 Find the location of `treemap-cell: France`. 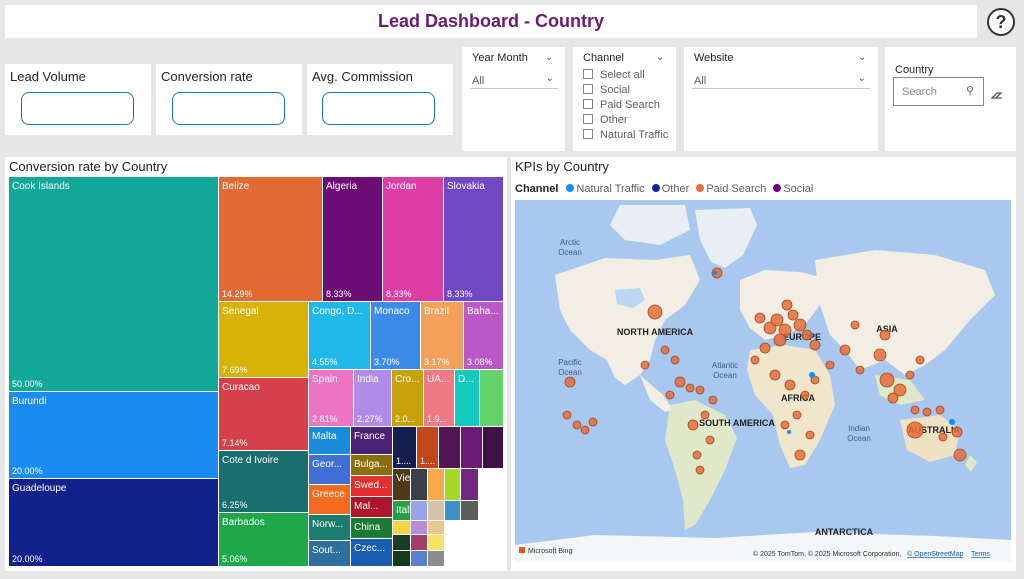

treemap-cell: France is located at coordinates (372, 441).